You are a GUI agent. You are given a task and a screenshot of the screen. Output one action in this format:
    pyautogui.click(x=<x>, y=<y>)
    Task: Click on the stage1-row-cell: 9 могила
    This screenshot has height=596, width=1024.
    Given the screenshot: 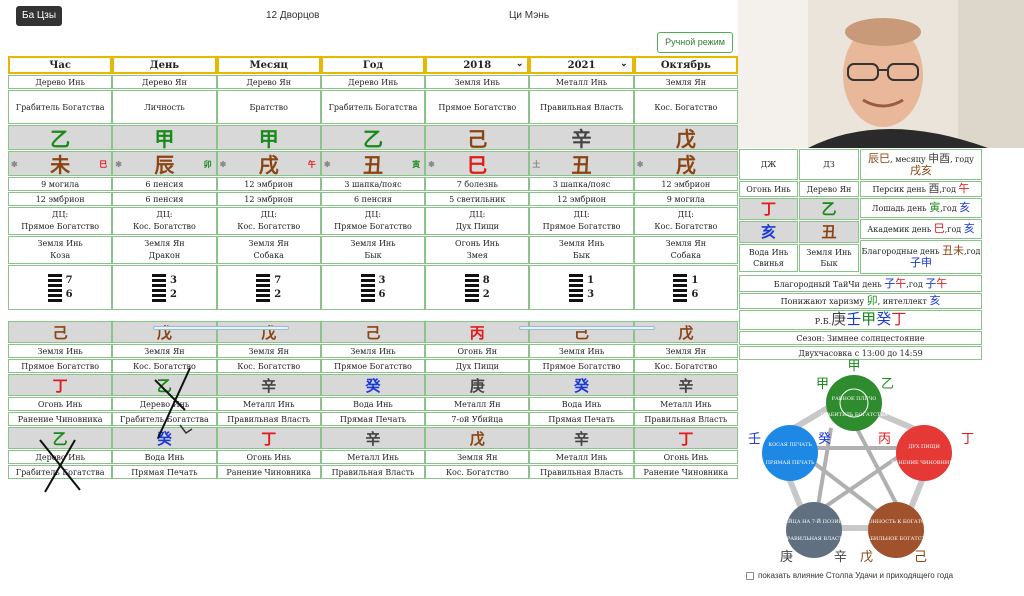 What is the action you would take?
    pyautogui.click(x=60, y=184)
    